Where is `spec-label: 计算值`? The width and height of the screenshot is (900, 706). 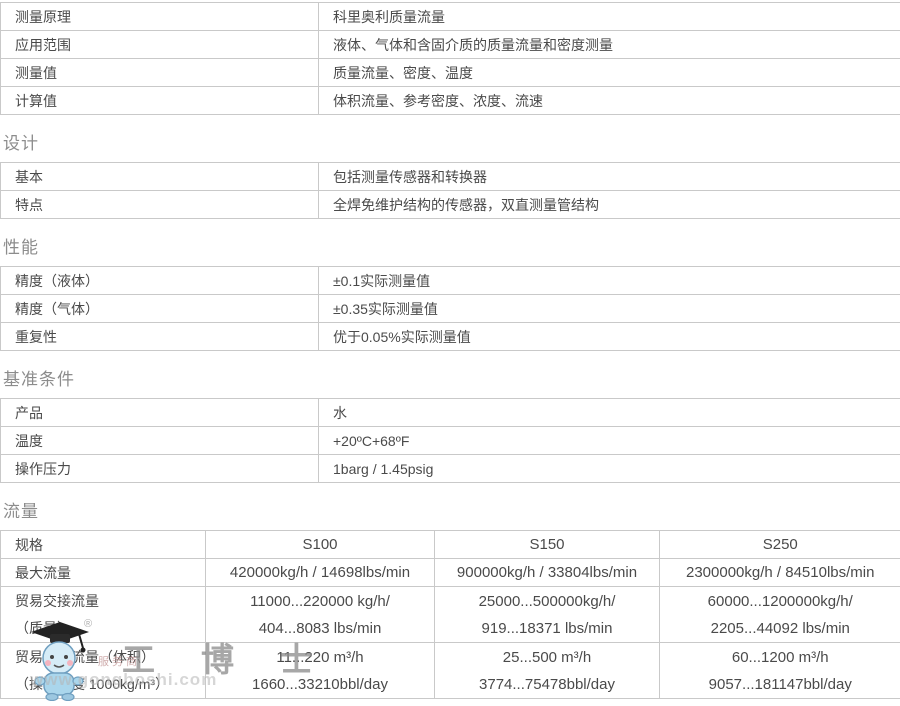
spec-label: 计算值 is located at coordinates (160, 101).